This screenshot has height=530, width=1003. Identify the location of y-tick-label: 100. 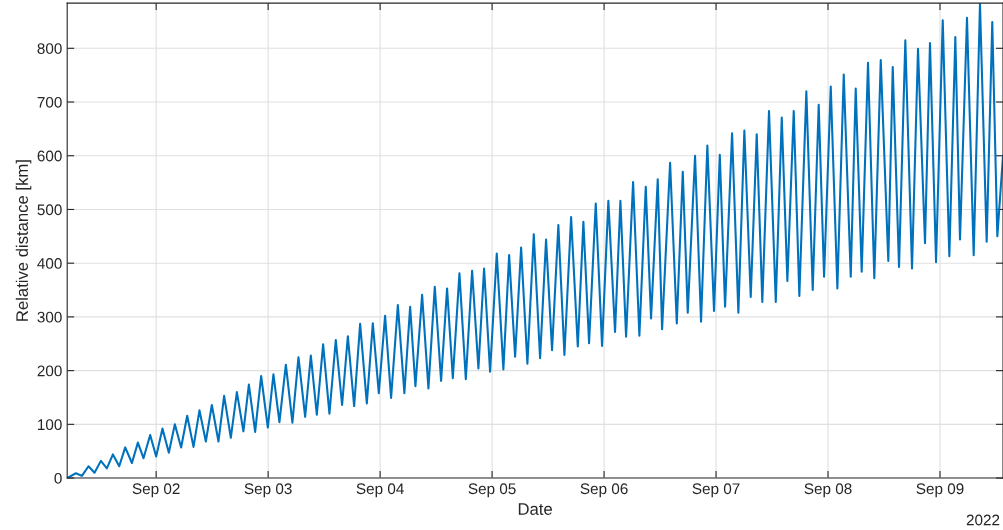
(50, 425).